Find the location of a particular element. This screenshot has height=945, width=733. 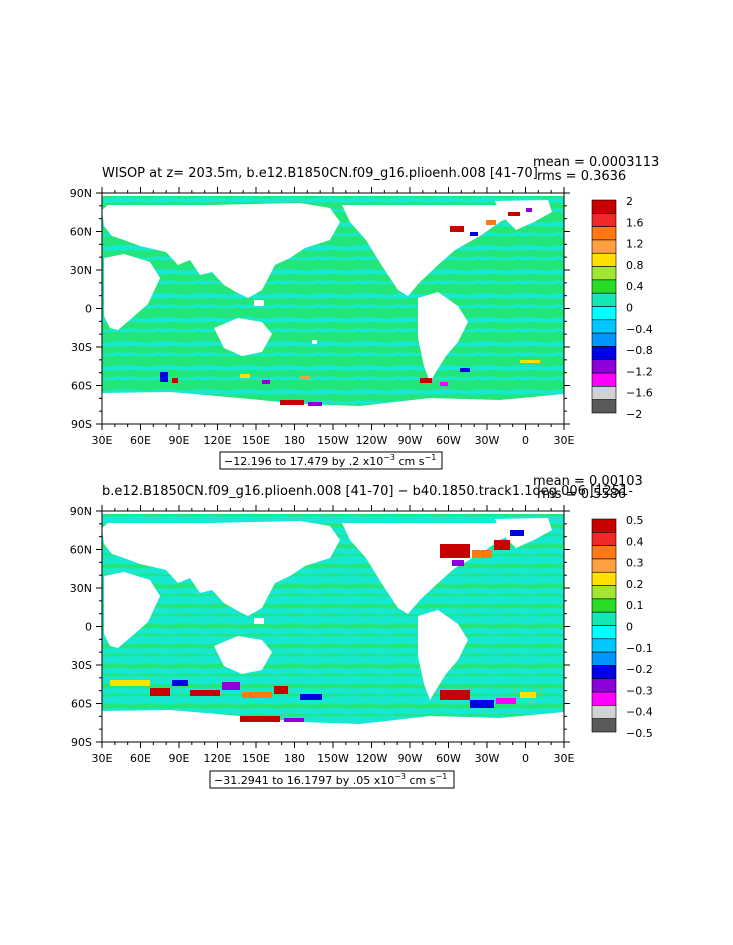

panel1-x-tick-label: 150W is located at coordinates (333, 440).